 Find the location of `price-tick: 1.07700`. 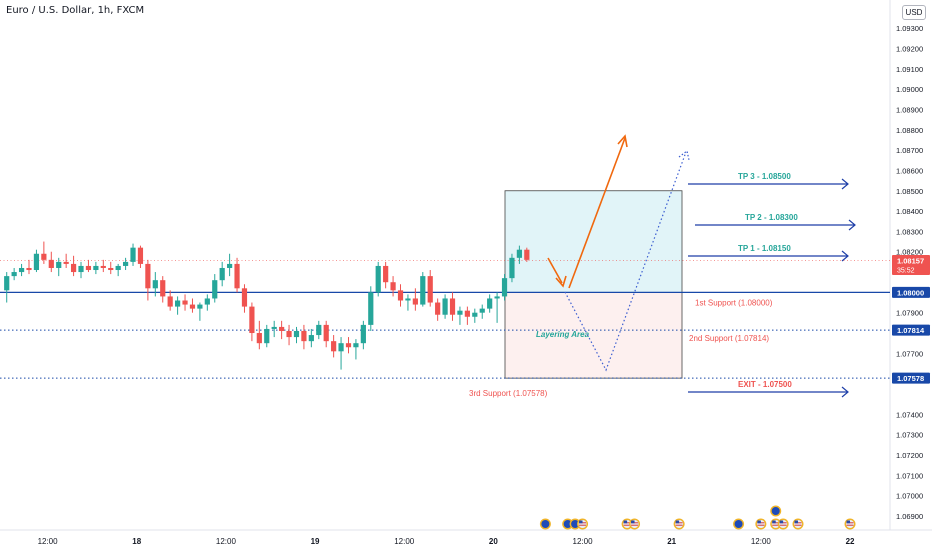

price-tick: 1.07700 is located at coordinates (909, 353).